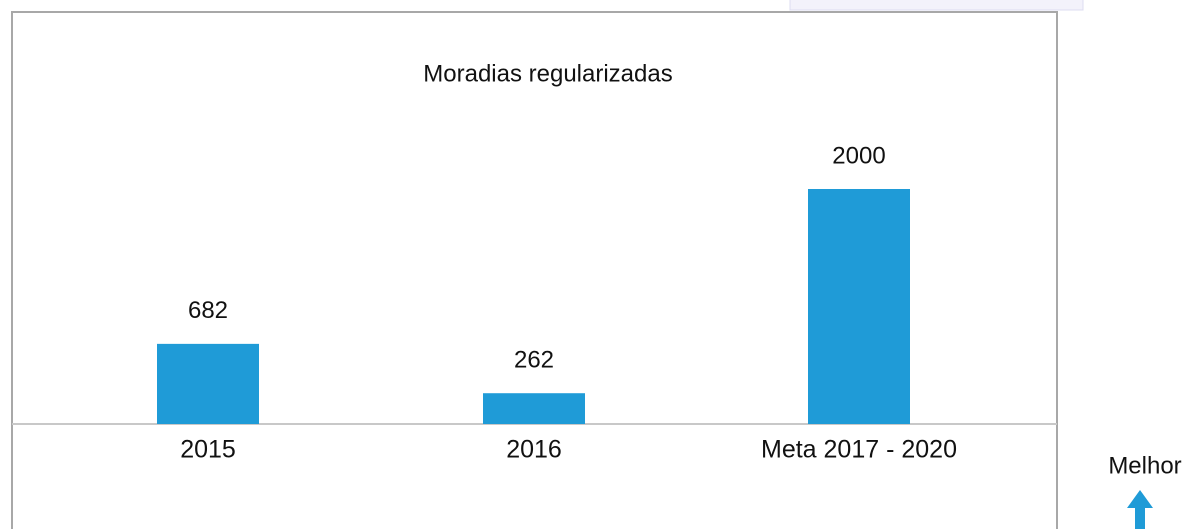 The image size is (1183, 529). What do you see at coordinates (534, 360) in the screenshot?
I see `value-label: 262` at bounding box center [534, 360].